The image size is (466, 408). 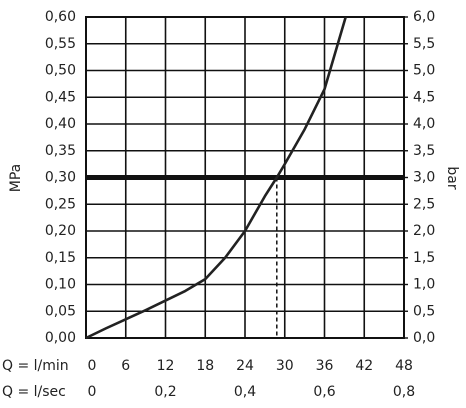 What do you see at coordinates (60, 178) in the screenshot?
I see `y-tick-label: 0,30` at bounding box center [60, 178].